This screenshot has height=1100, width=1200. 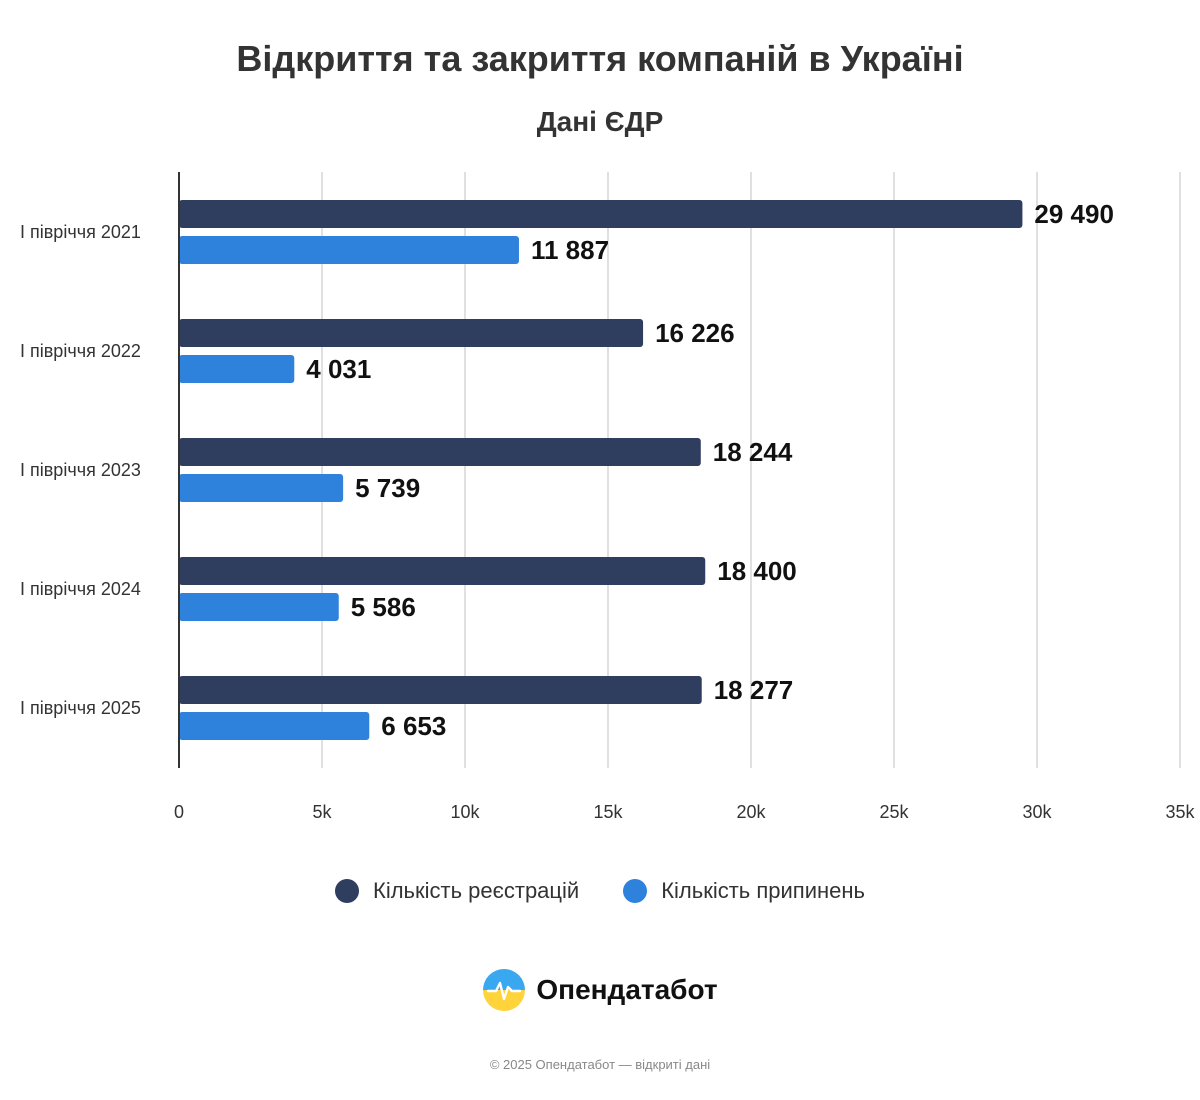 What do you see at coordinates (338, 369) in the screenshot?
I see `data-label: 4 031` at bounding box center [338, 369].